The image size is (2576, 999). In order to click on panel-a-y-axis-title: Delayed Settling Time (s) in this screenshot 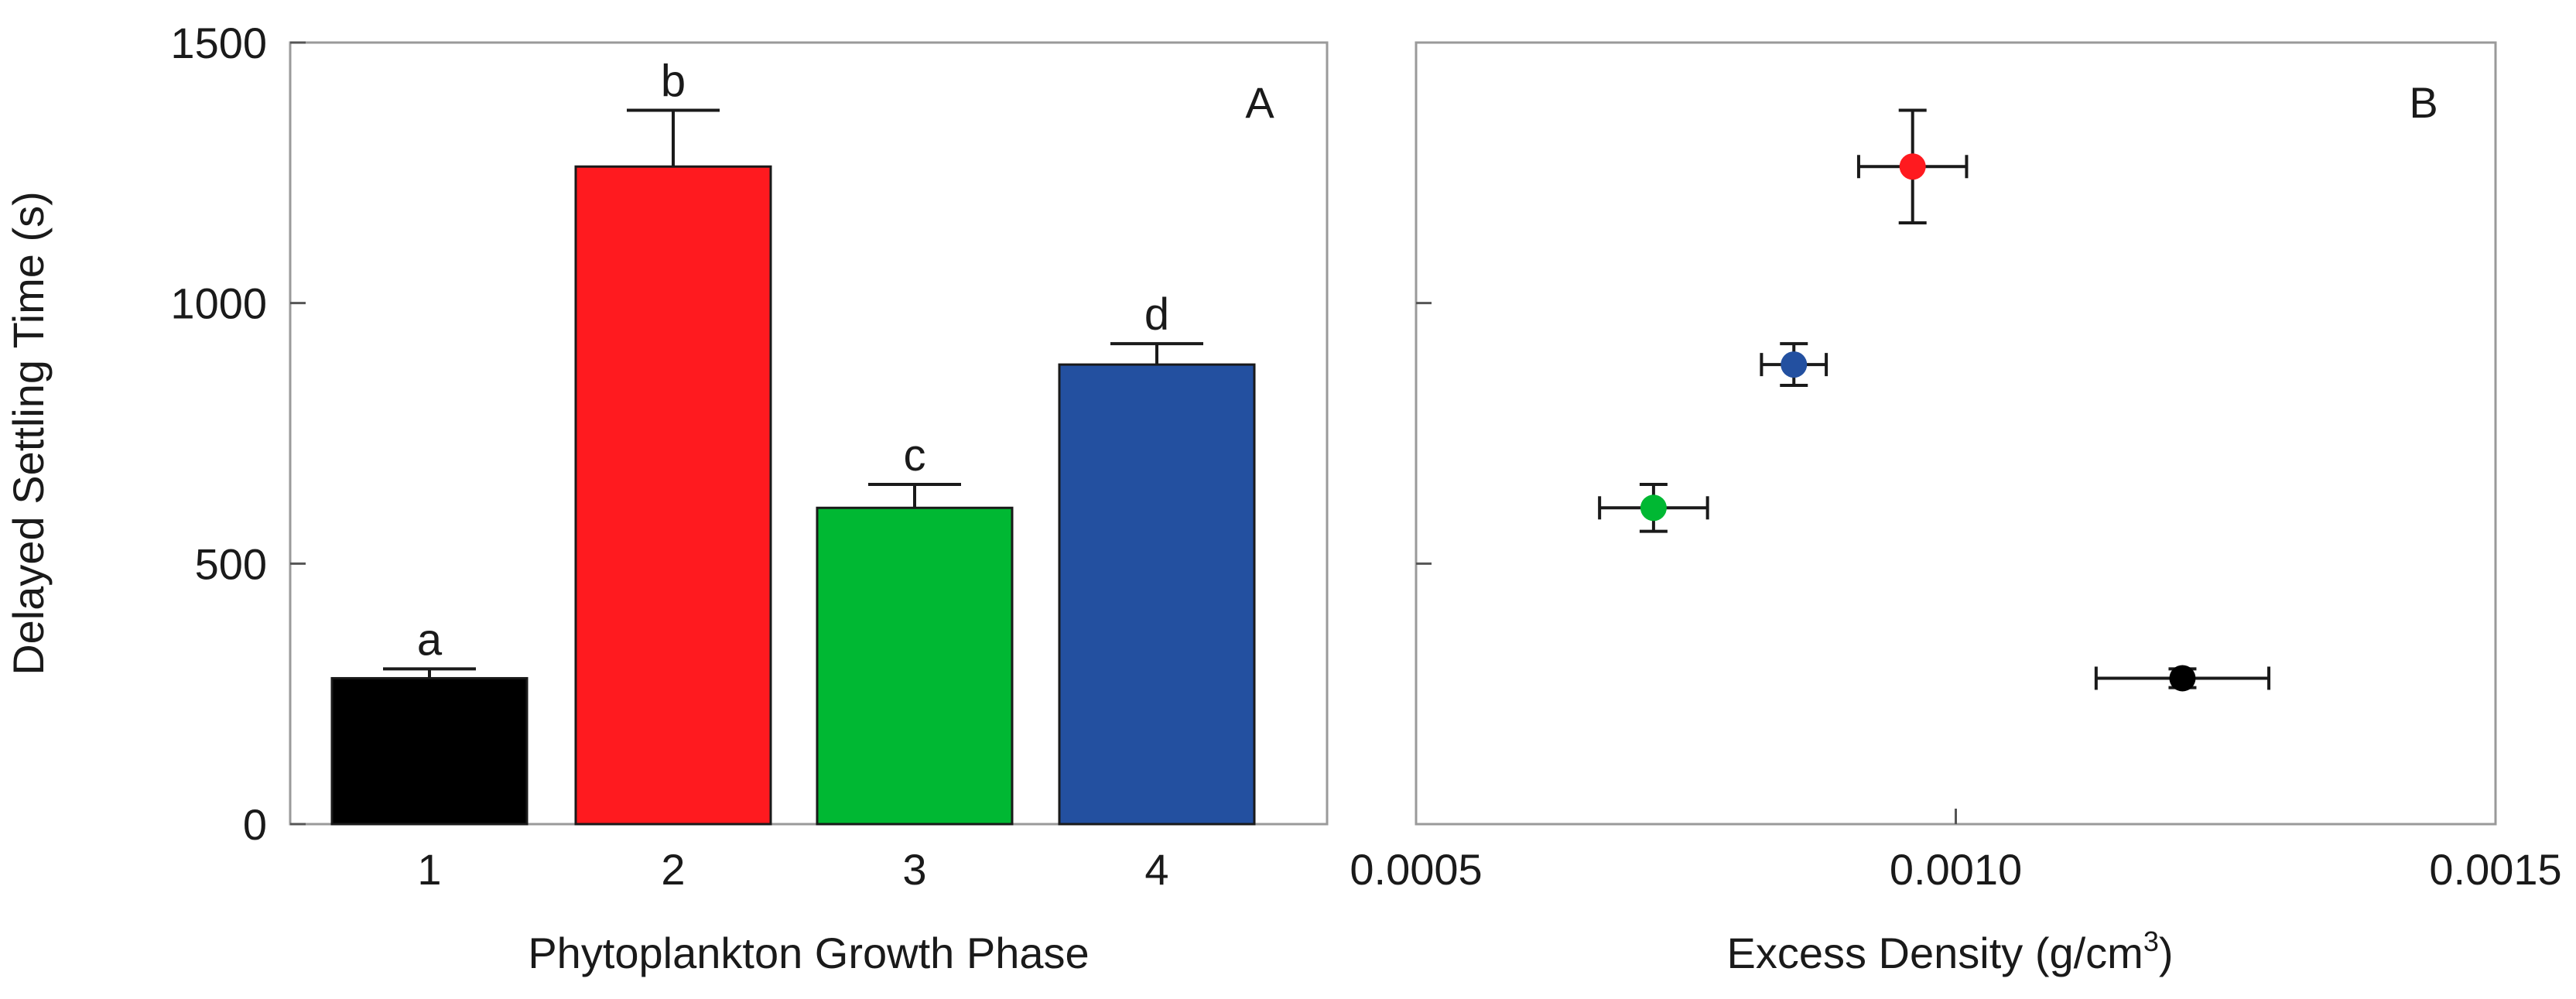, I will do `click(29, 434)`.